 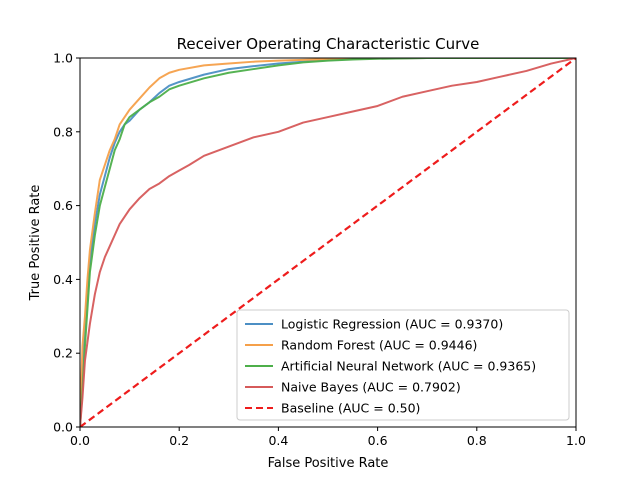 What do you see at coordinates (328, 463) in the screenshot?
I see `x-axis-title: False Positive Rate` at bounding box center [328, 463].